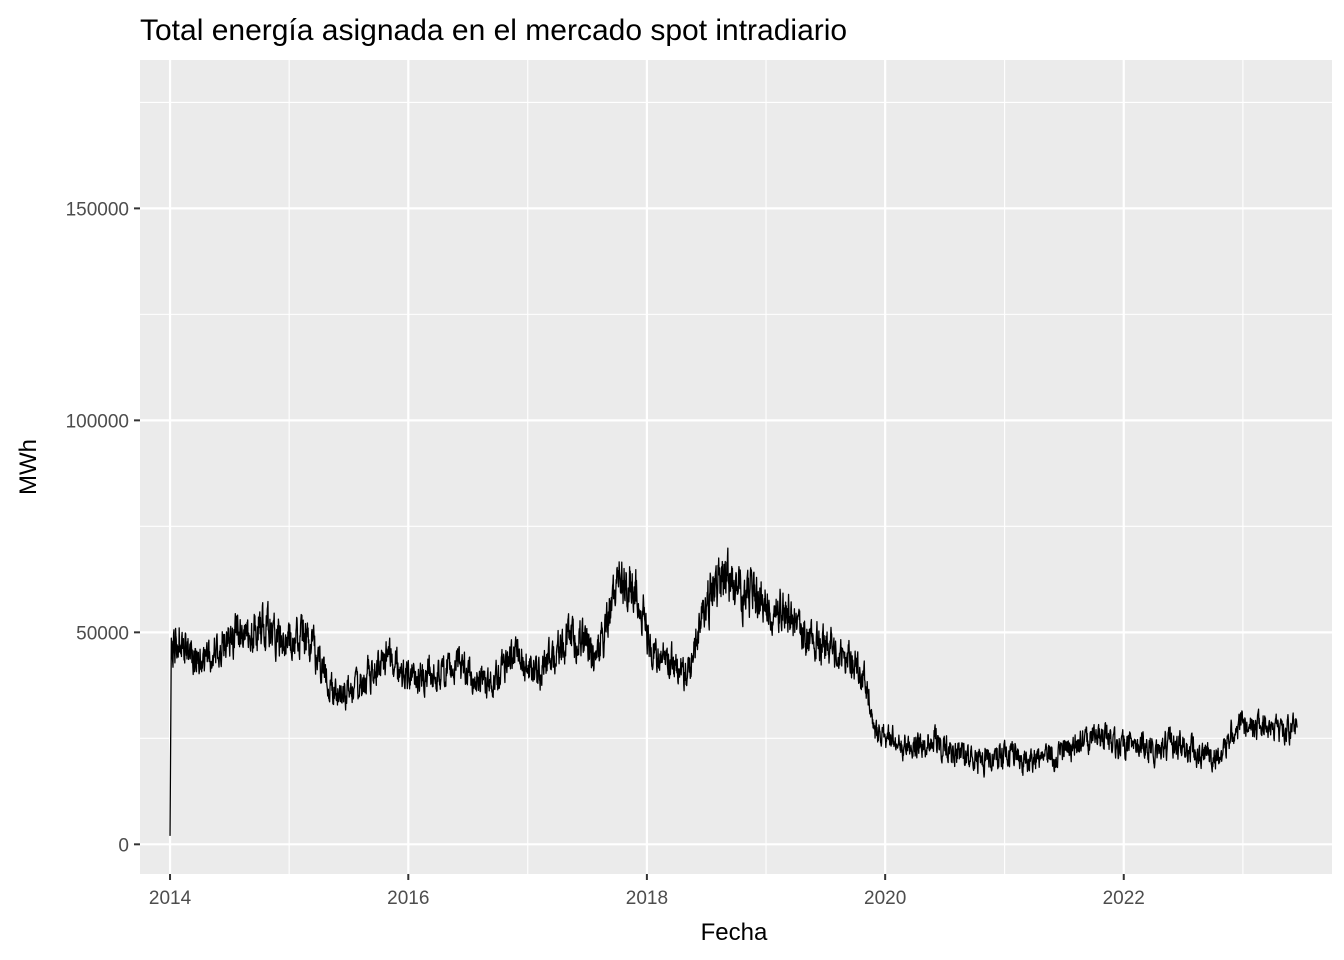 The width and height of the screenshot is (1344, 960). Describe the element at coordinates (97, 209) in the screenshot. I see `y-tick-label: 150000` at that location.